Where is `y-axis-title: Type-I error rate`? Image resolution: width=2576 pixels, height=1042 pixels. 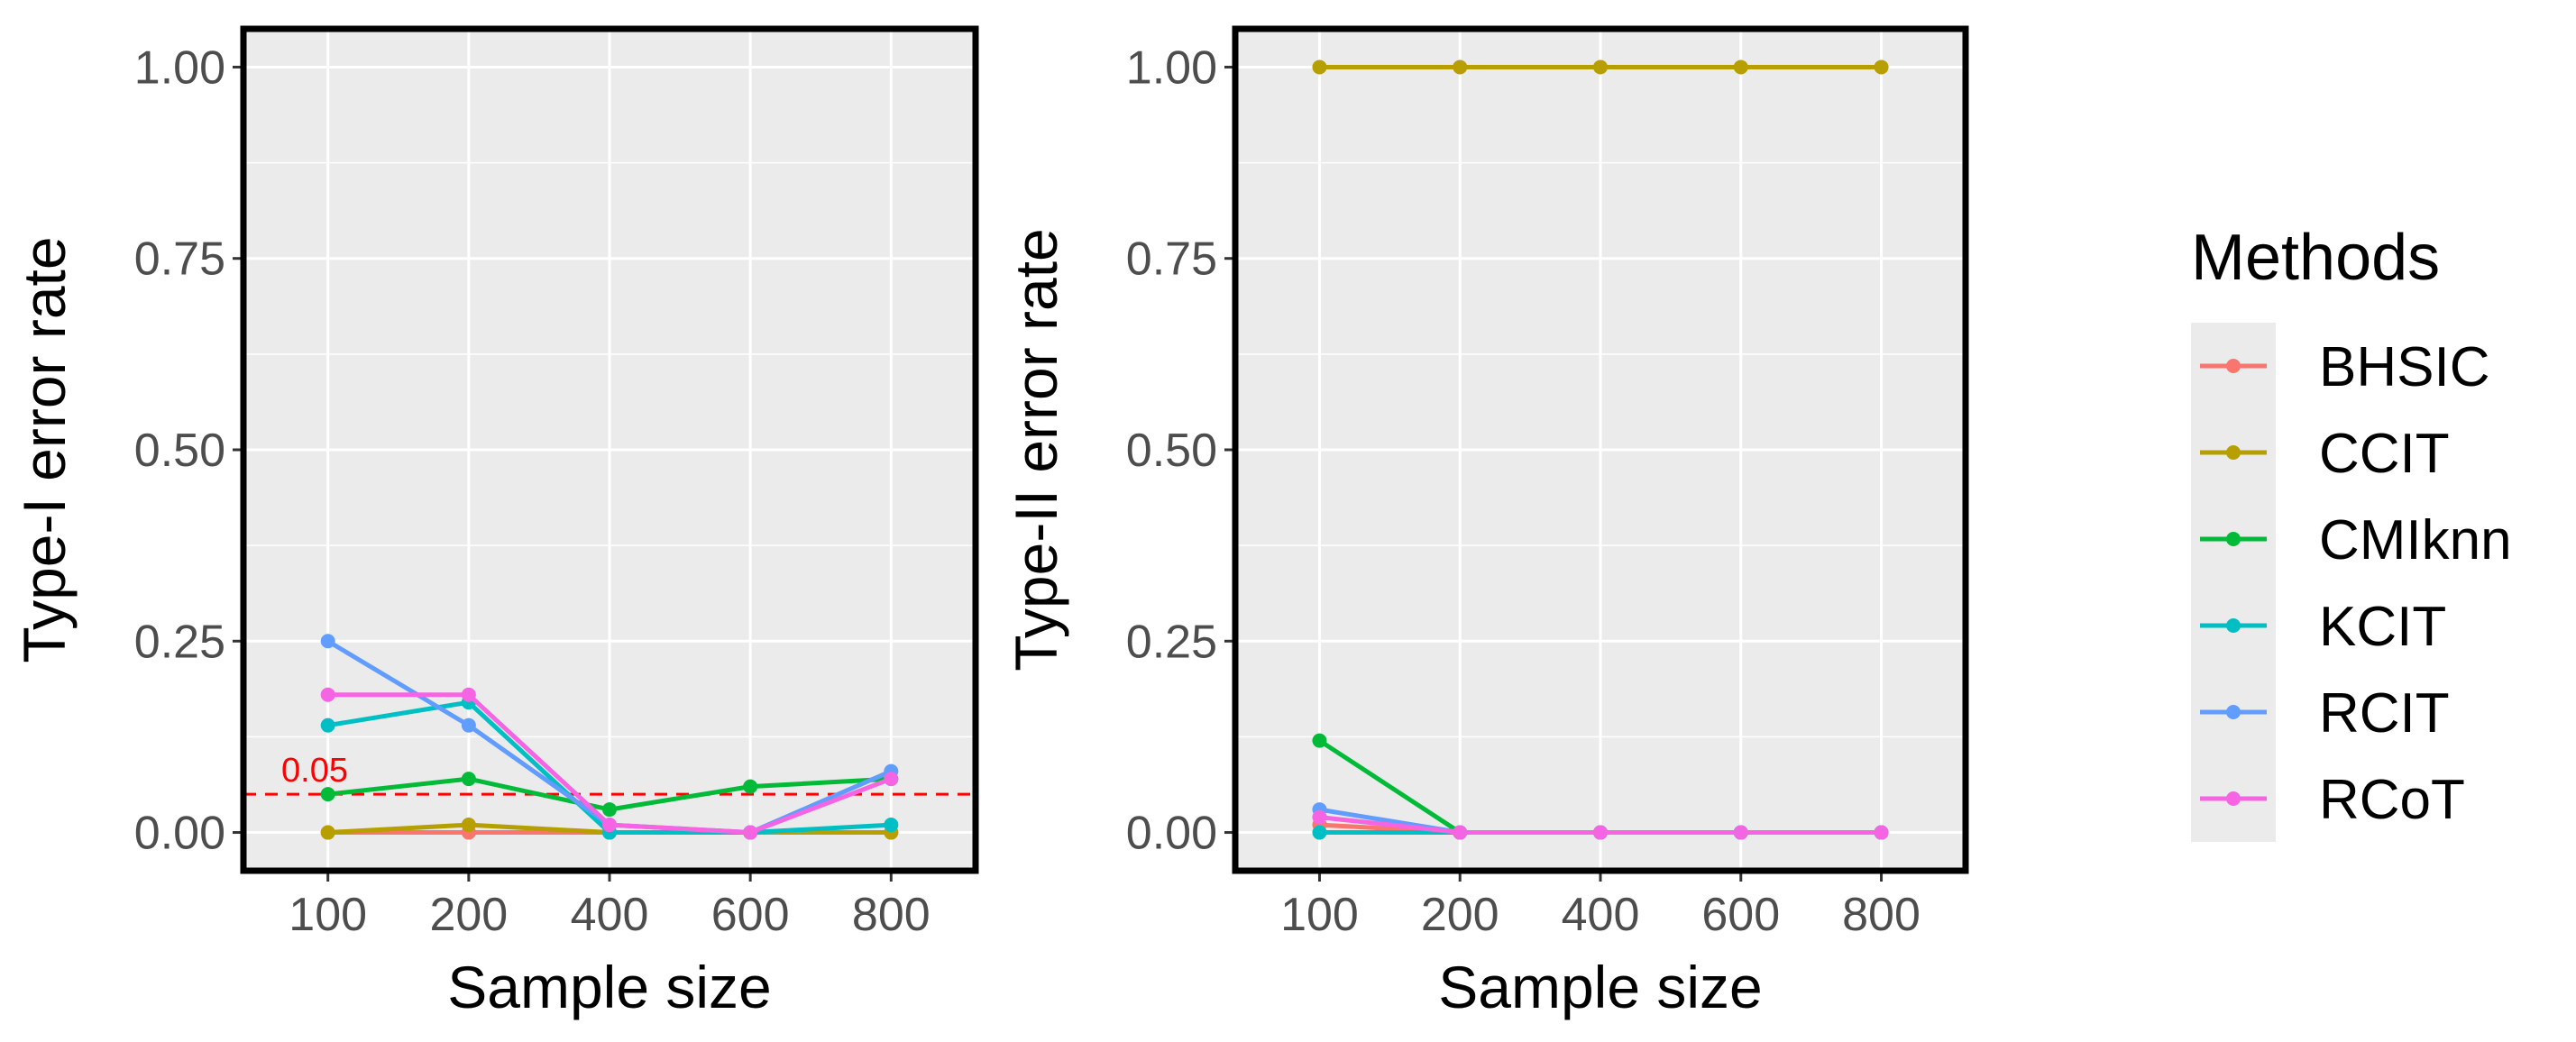
y-axis-title: Type-I error rate is located at coordinates (44, 449).